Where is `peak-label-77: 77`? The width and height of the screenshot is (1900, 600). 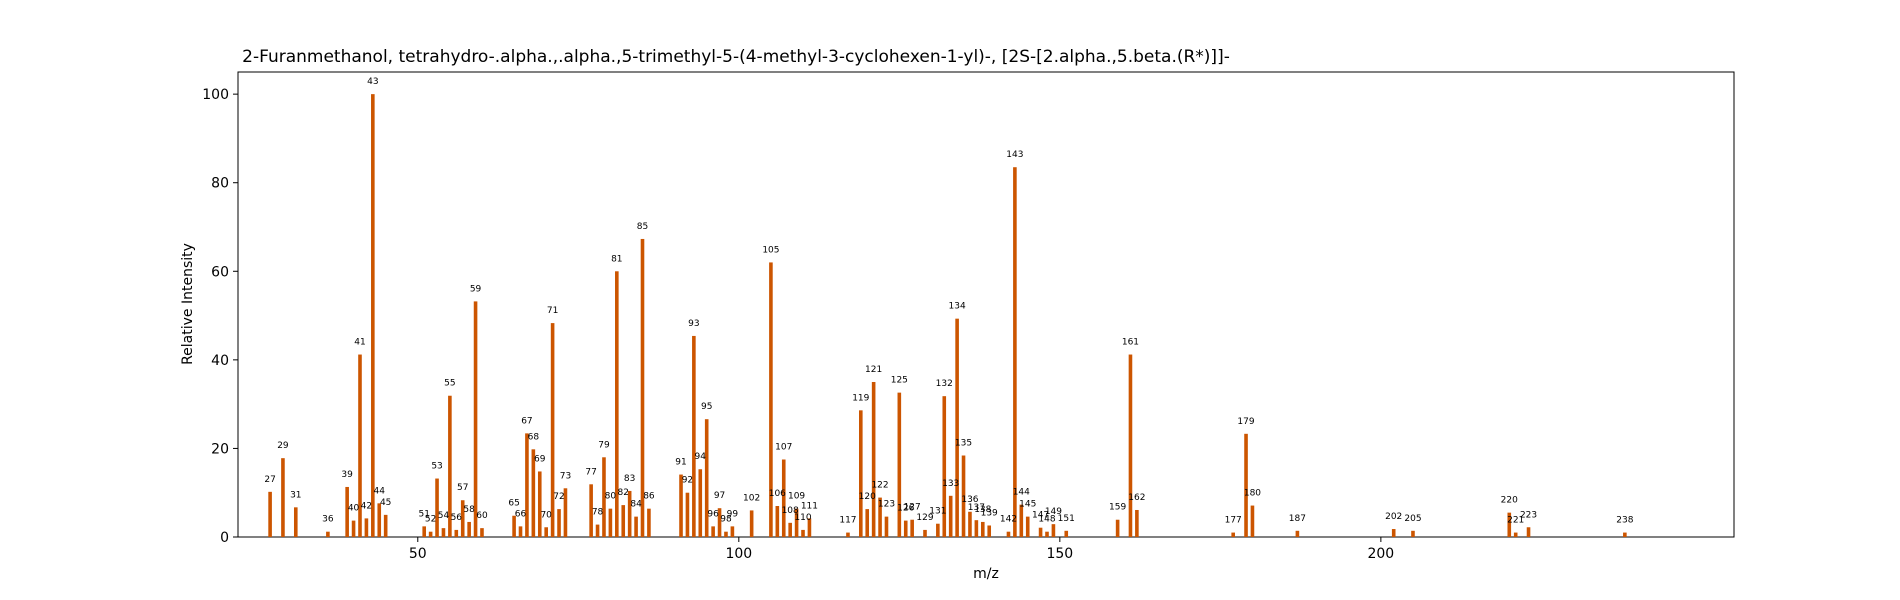
peak-label-77: 77 is located at coordinates (590, 472).